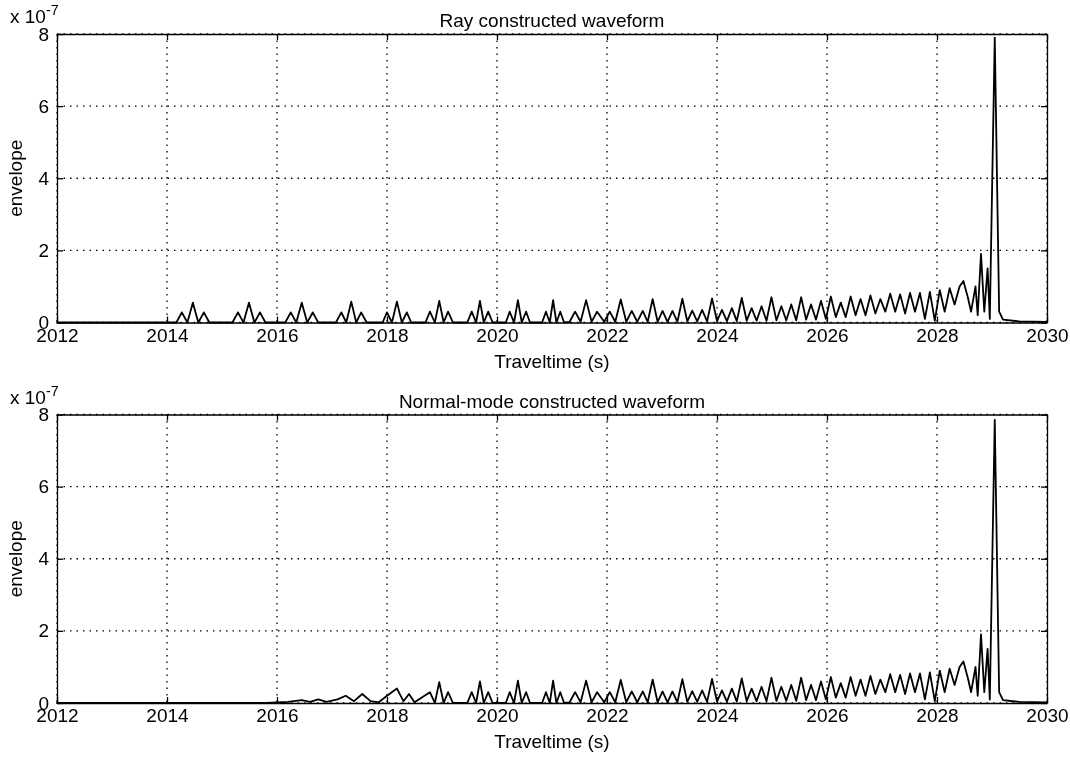 The height and width of the screenshot is (761, 1070). What do you see at coordinates (552, 20) in the screenshot?
I see `chart-title: Ray constructed waveform` at bounding box center [552, 20].